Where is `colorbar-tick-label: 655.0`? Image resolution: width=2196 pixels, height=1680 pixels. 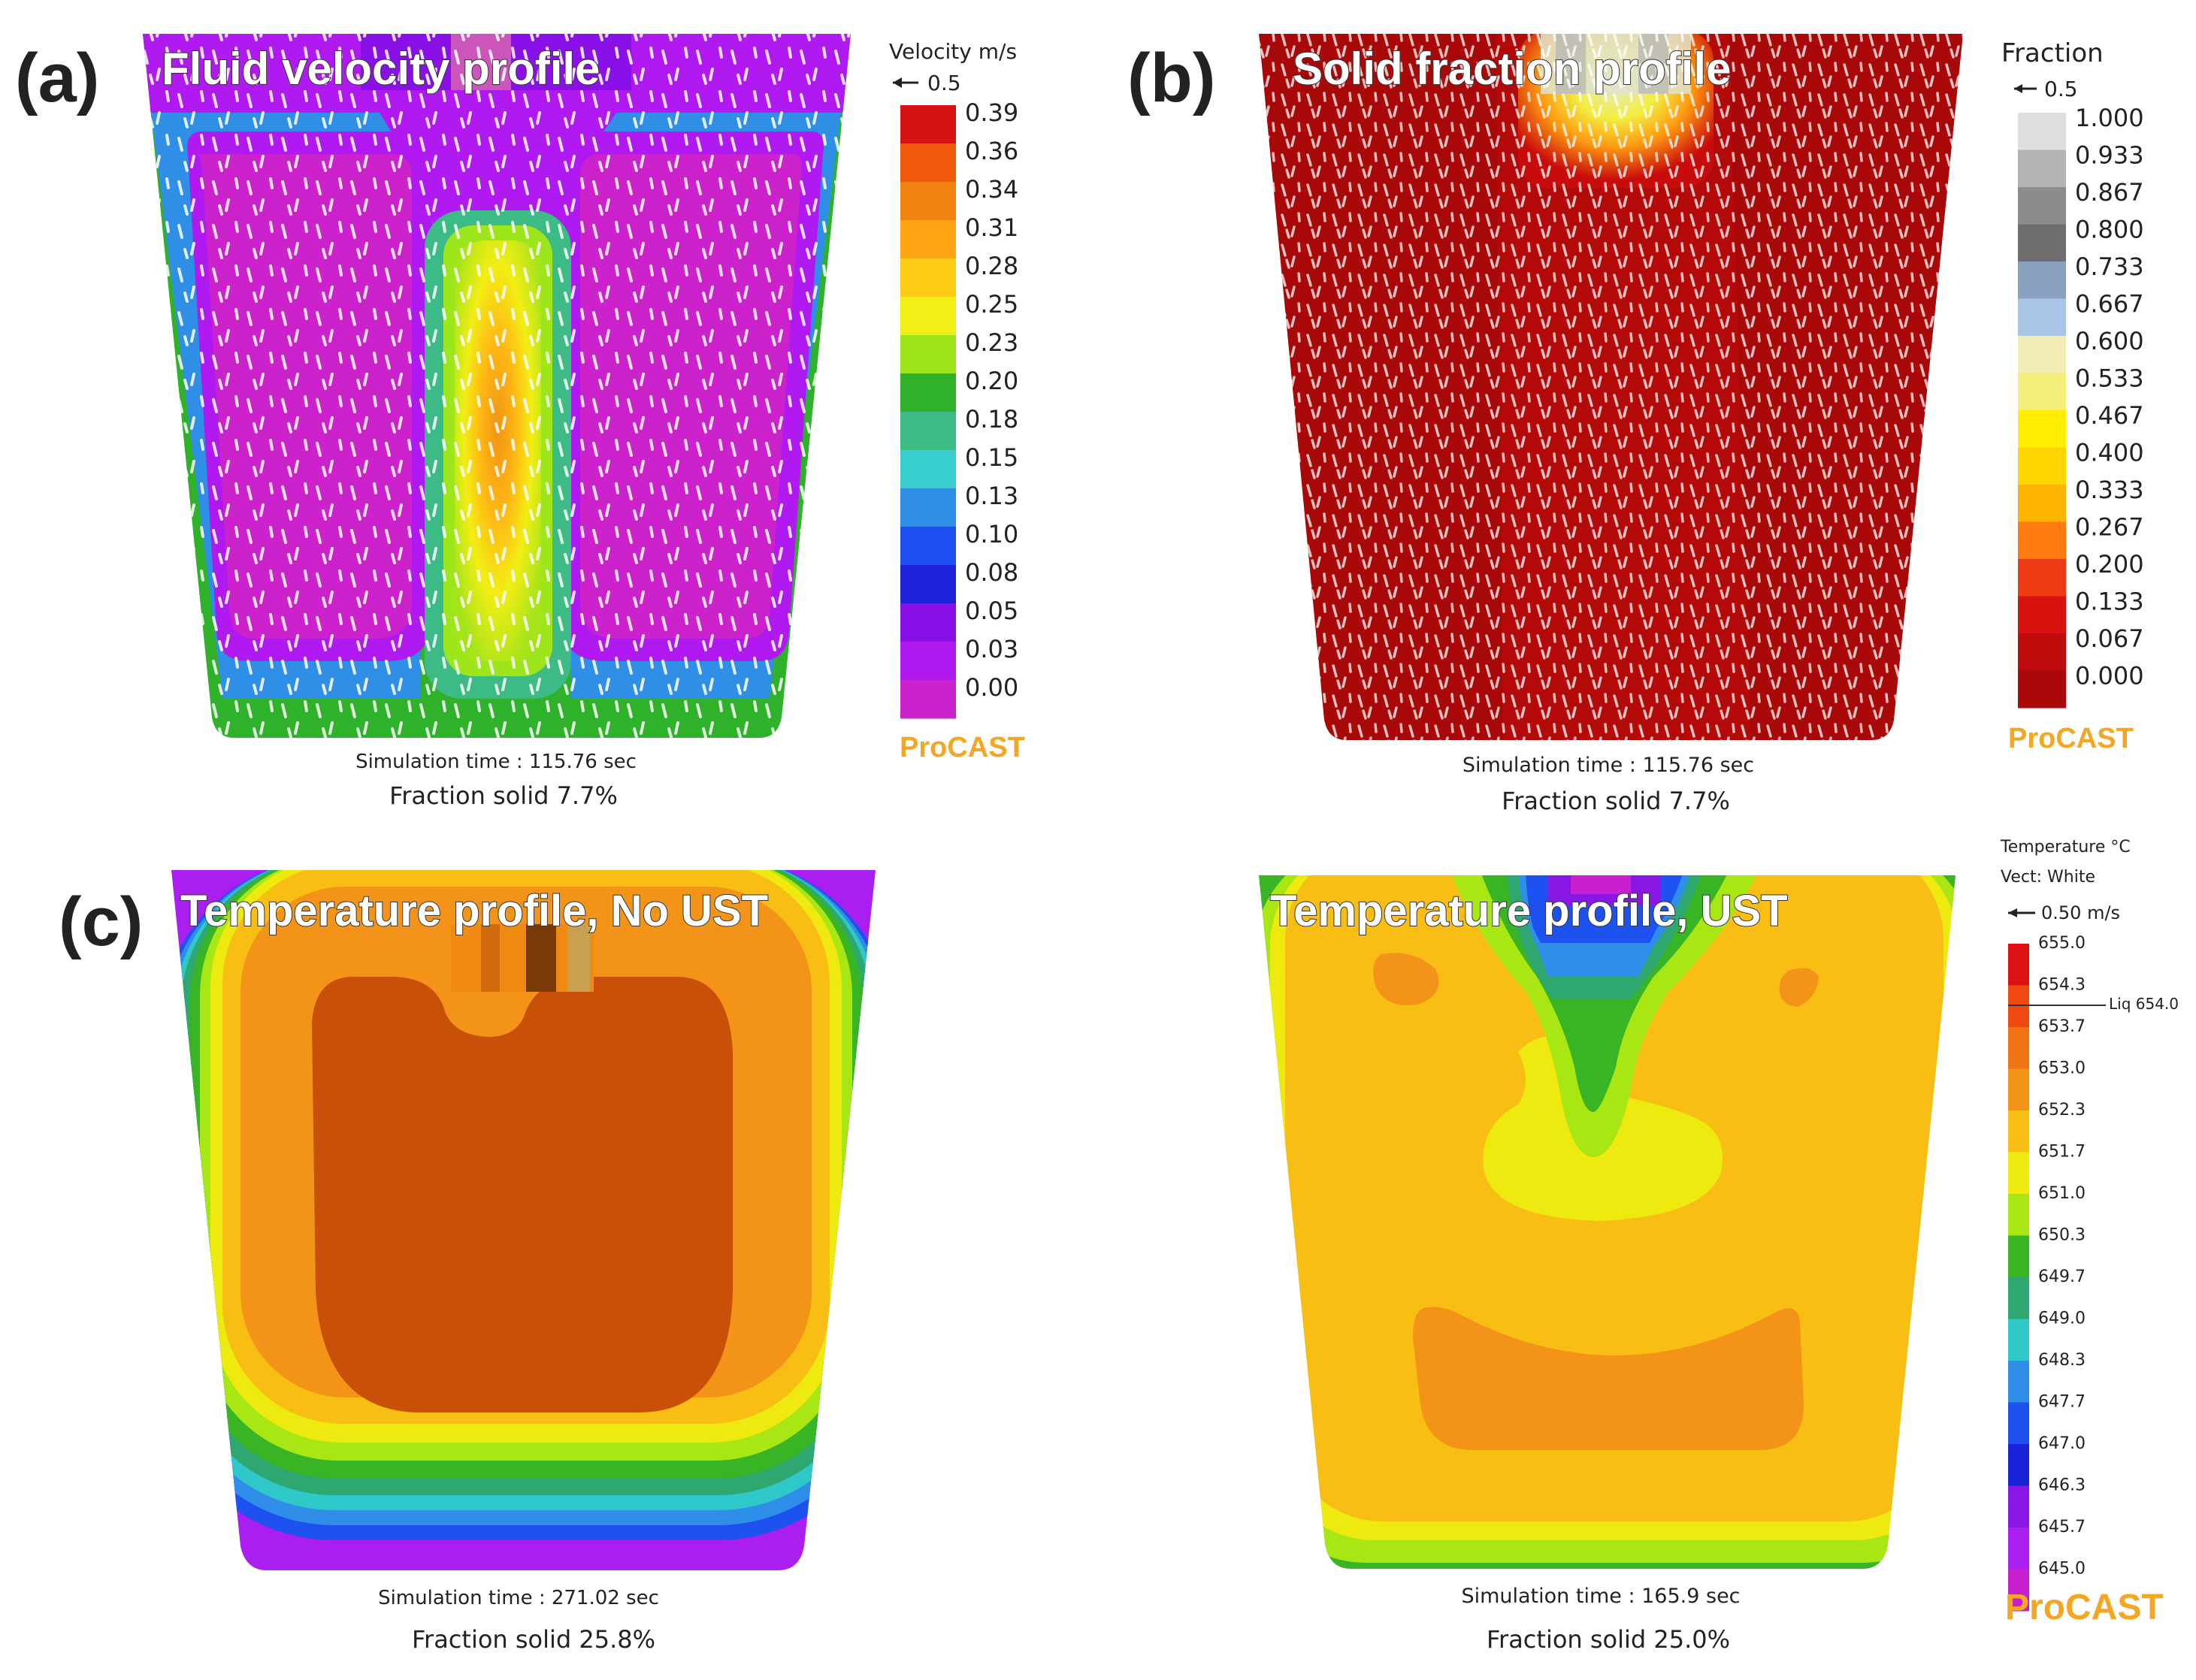 colorbar-tick-label: 655.0 is located at coordinates (2062, 943).